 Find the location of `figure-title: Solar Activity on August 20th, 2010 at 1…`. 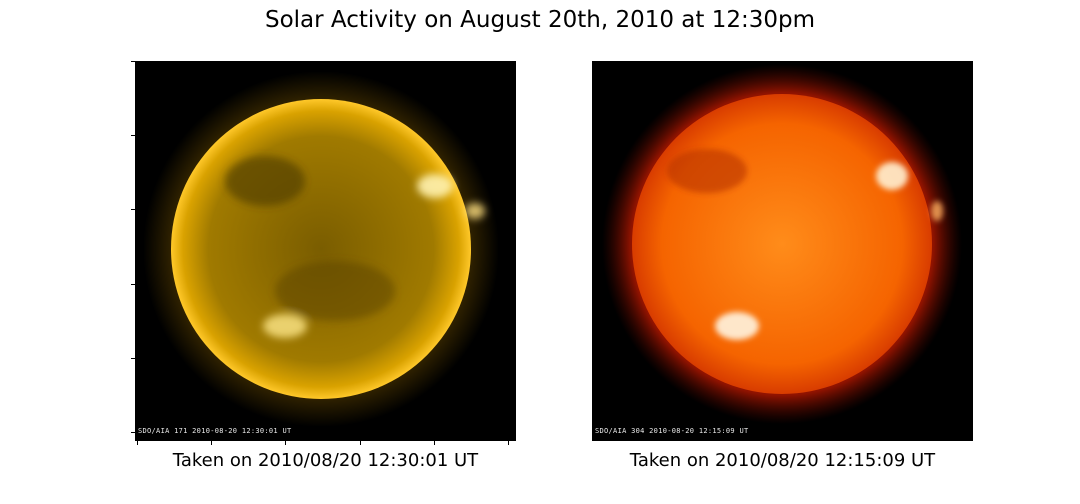

figure-title: Solar Activity on August 20th, 2010 at 1… is located at coordinates (540, 20).